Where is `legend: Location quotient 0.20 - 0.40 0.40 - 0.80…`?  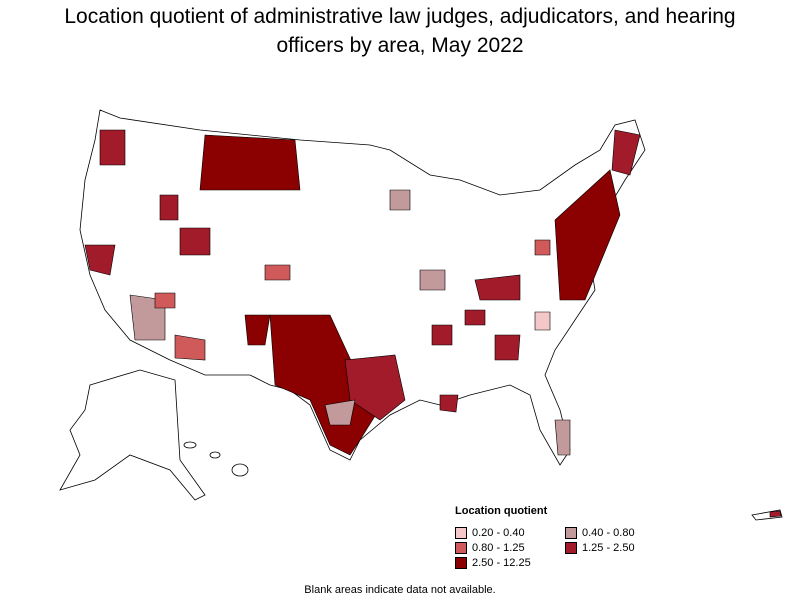 legend: Location quotient 0.20 - 0.40 0.40 - 0.80… is located at coordinates (560, 537).